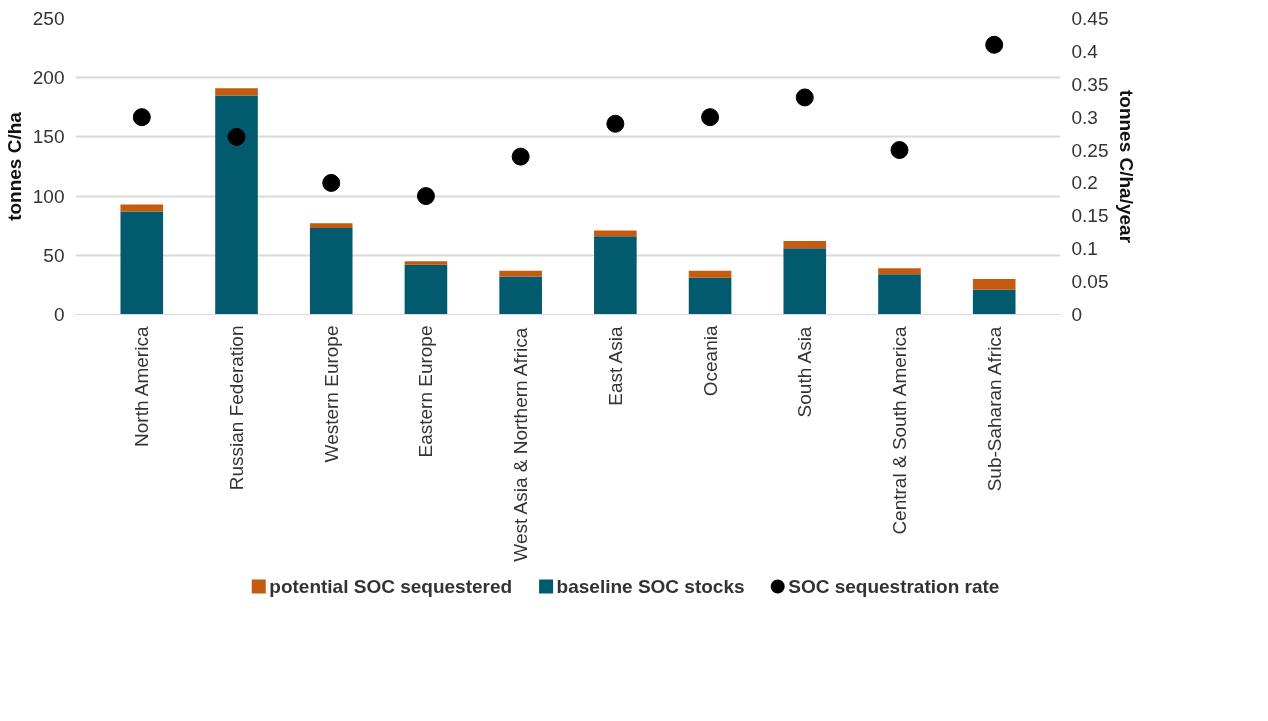 Image resolution: width=1268 pixels, height=721 pixels. Describe the element at coordinates (48, 196) in the screenshot. I see `y-tick-label: 100` at that location.